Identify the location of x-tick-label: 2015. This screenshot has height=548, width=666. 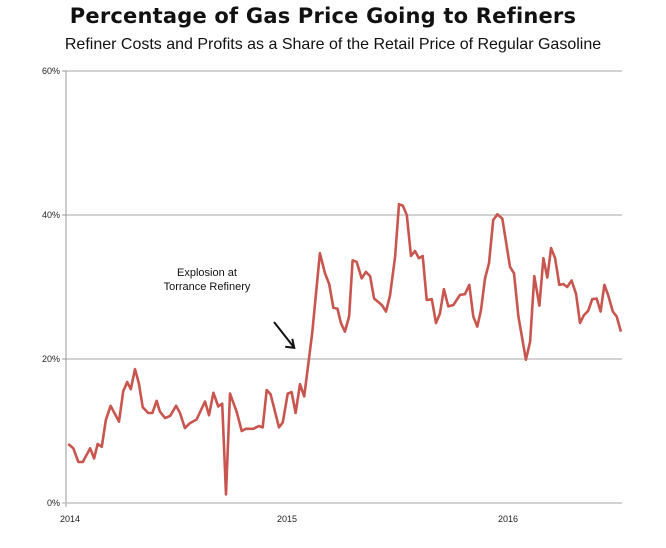
(287, 519).